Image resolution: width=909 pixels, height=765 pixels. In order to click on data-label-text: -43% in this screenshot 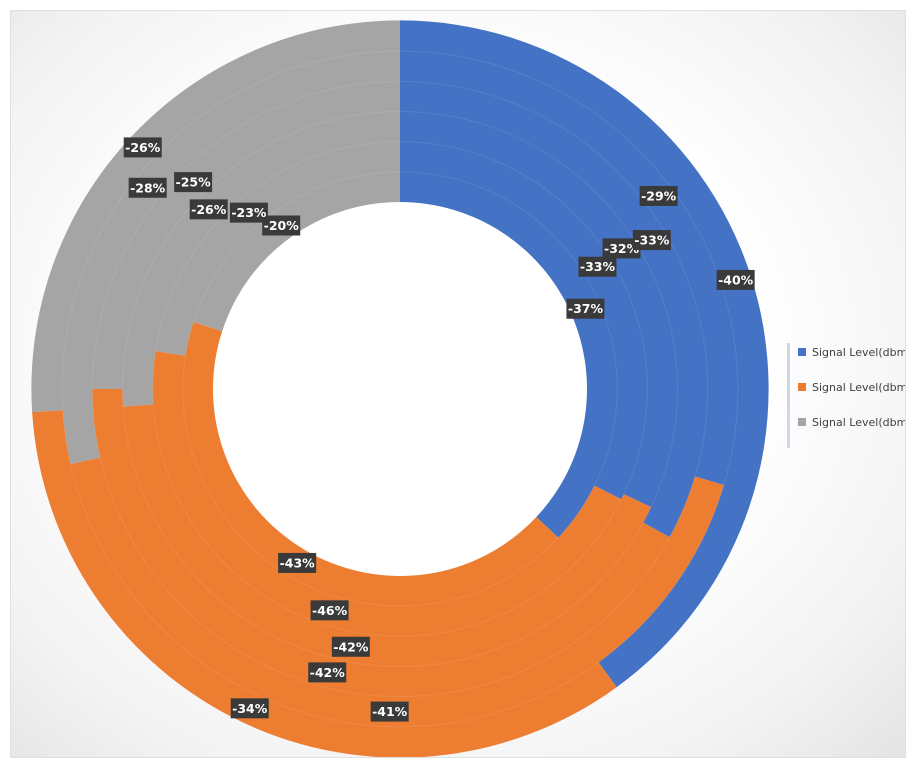, I will do `click(298, 562)`.